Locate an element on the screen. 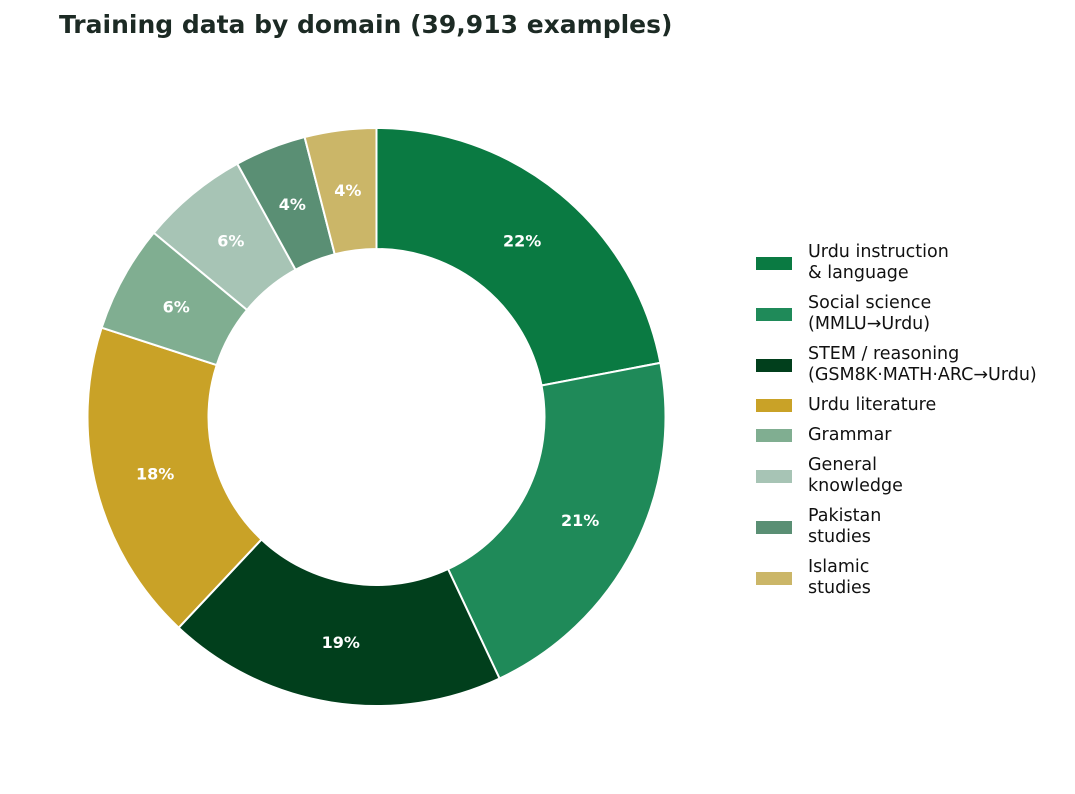 Image resolution: width=1075 pixels, height=794 pixels. slice-percent-label-1: 21% is located at coordinates (580, 520).